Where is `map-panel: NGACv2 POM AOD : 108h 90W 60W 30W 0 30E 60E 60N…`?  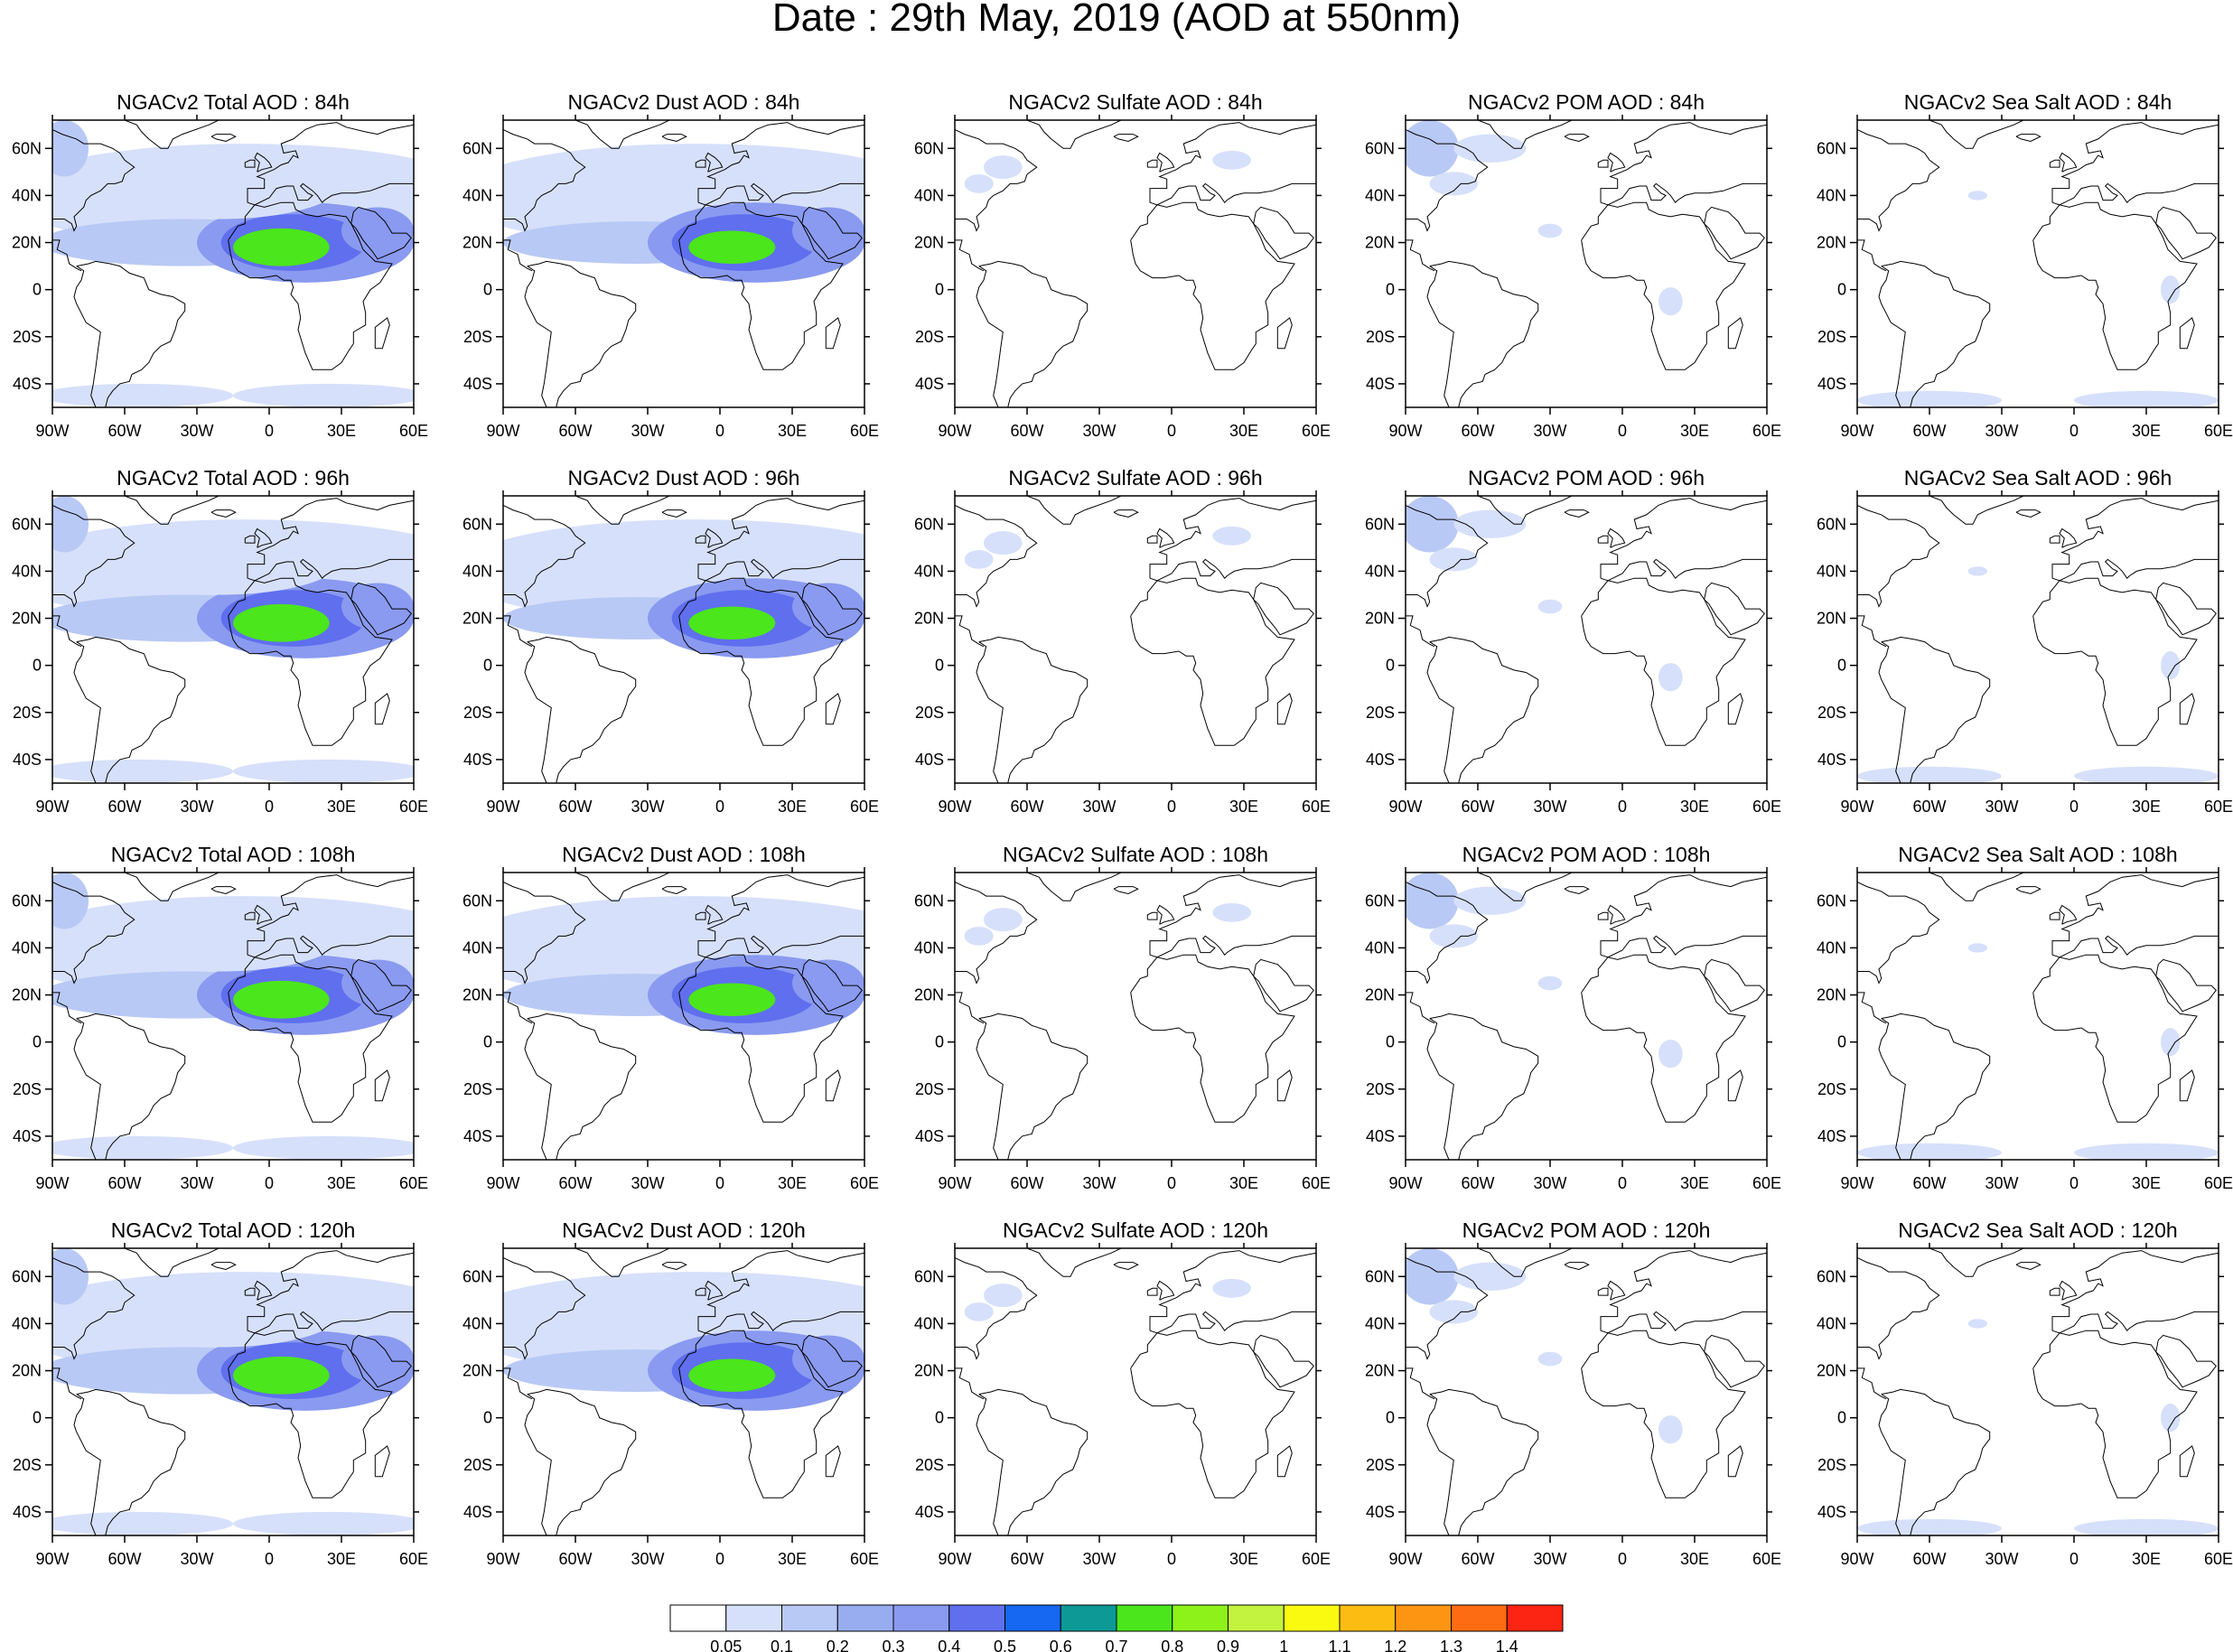
map-panel: NGACv2 POM AOD : 108h 90W 60W 30W 0 30E 60E 60N… is located at coordinates (1573, 1017).